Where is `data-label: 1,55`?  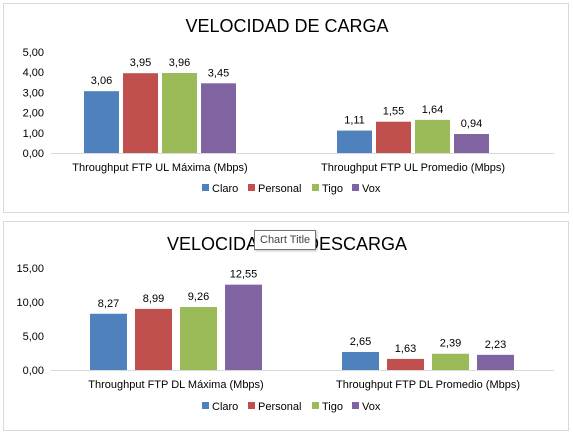
data-label: 1,55 is located at coordinates (393, 112).